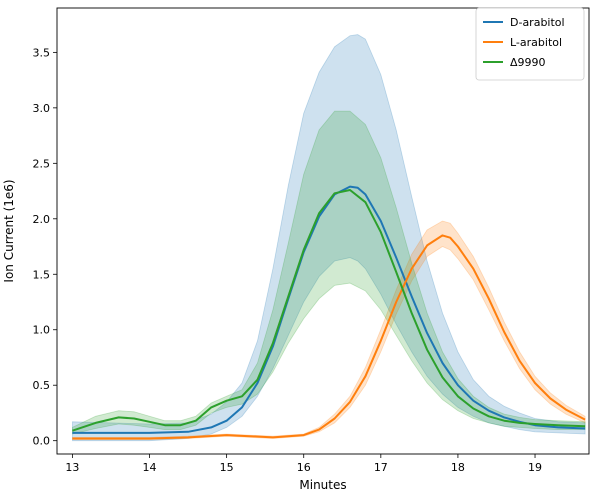 The image size is (597, 494). I want to click on legend-label-1: L-arabitol, so click(536, 42).